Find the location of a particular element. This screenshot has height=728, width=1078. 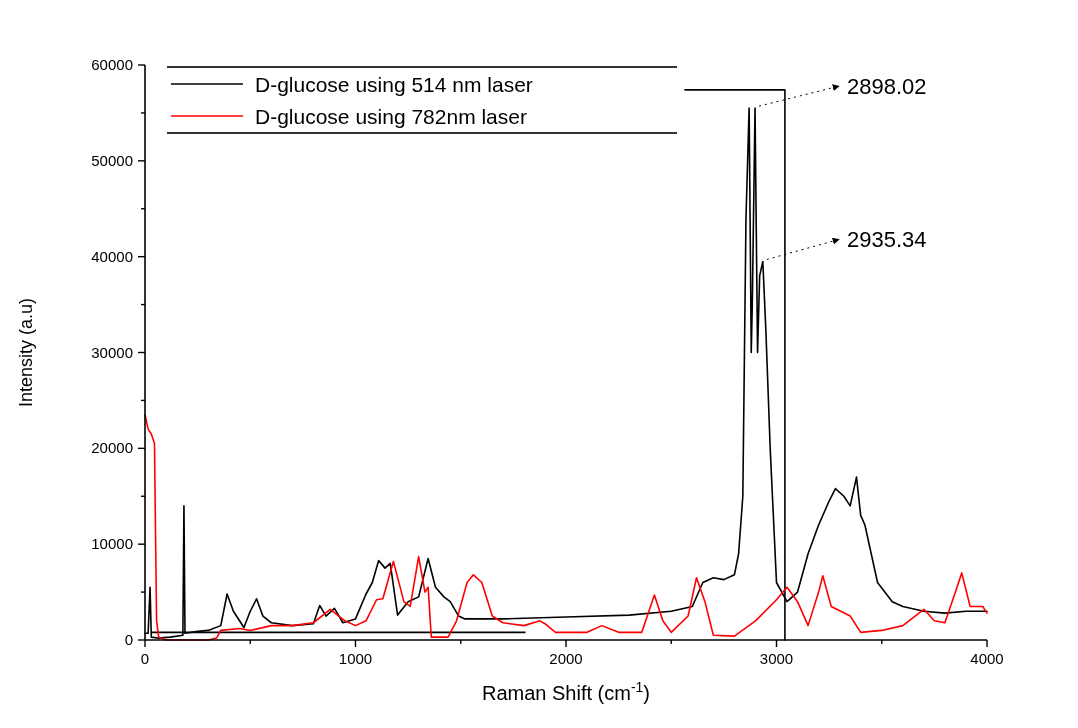

y-axis-title: Intensity (a.u) is located at coordinates (26, 352).